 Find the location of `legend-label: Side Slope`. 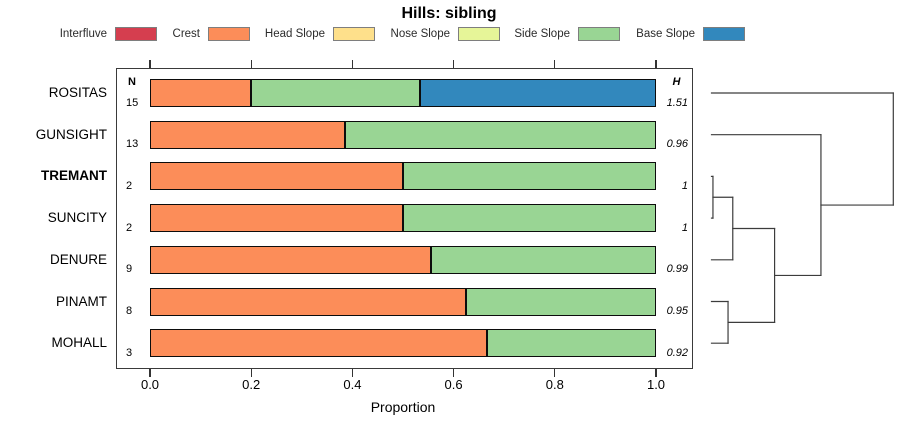

legend-label: Side Slope is located at coordinates (542, 33).